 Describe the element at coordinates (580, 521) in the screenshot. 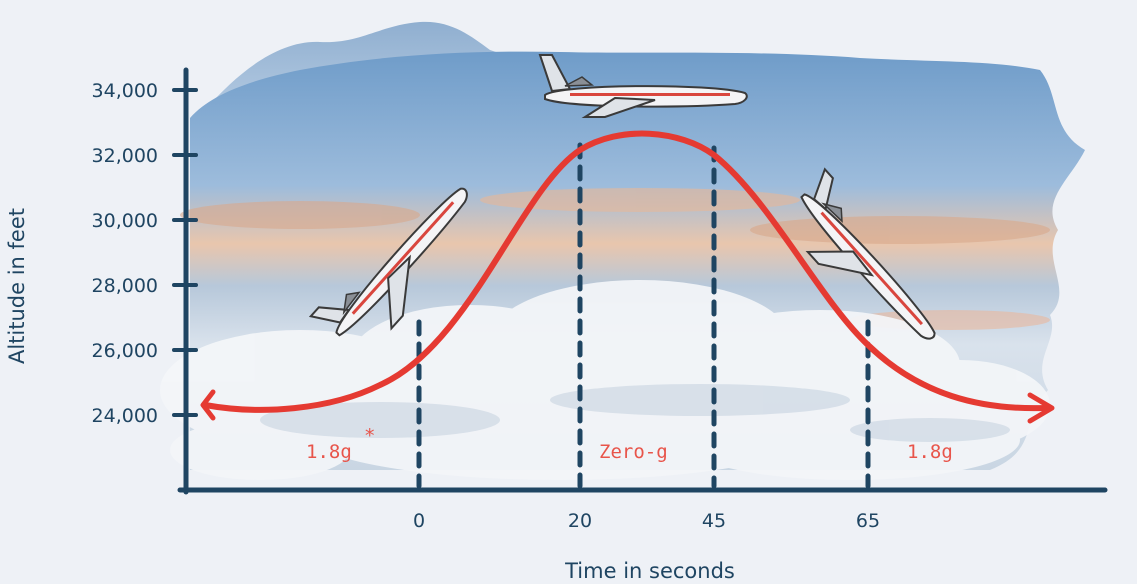

I see `x-tick-label: 20` at that location.